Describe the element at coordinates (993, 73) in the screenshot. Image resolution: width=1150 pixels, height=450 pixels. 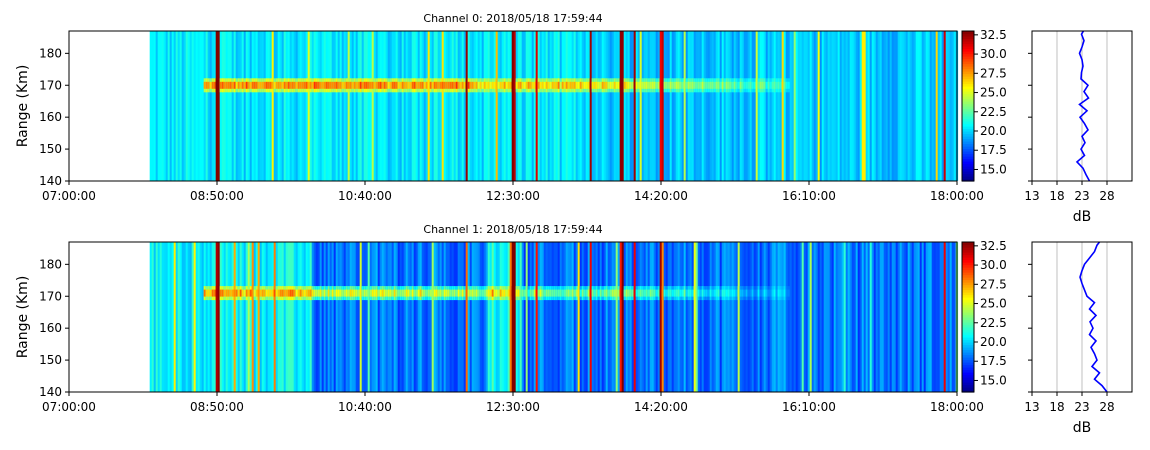
I see `colorbar-tick-label: 27.5` at that location.